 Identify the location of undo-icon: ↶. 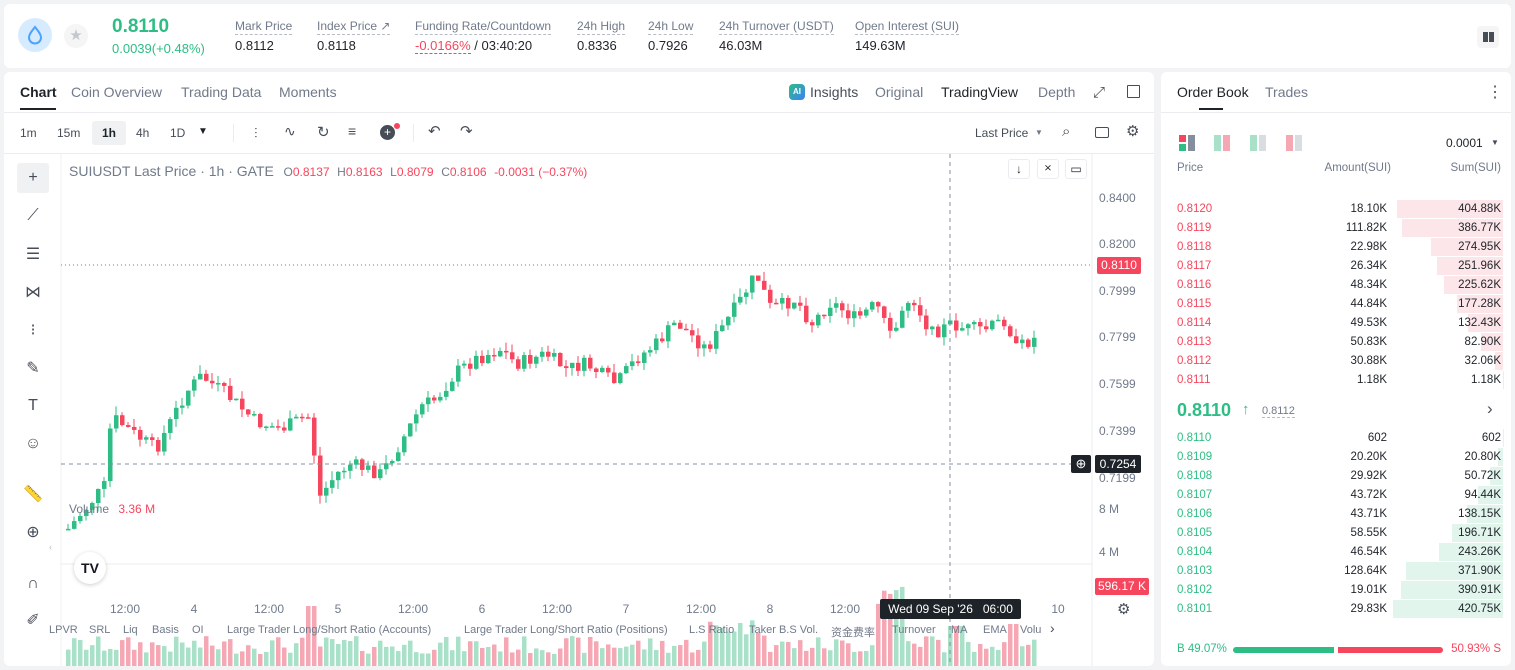
(434, 131).